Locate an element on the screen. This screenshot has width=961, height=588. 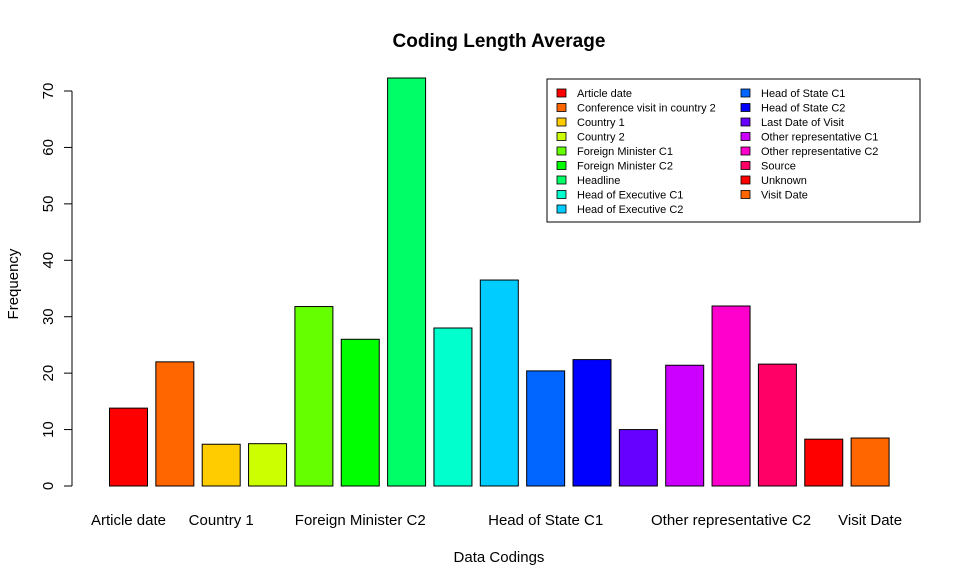
bar-head-of-executive-c1 is located at coordinates (453, 407).